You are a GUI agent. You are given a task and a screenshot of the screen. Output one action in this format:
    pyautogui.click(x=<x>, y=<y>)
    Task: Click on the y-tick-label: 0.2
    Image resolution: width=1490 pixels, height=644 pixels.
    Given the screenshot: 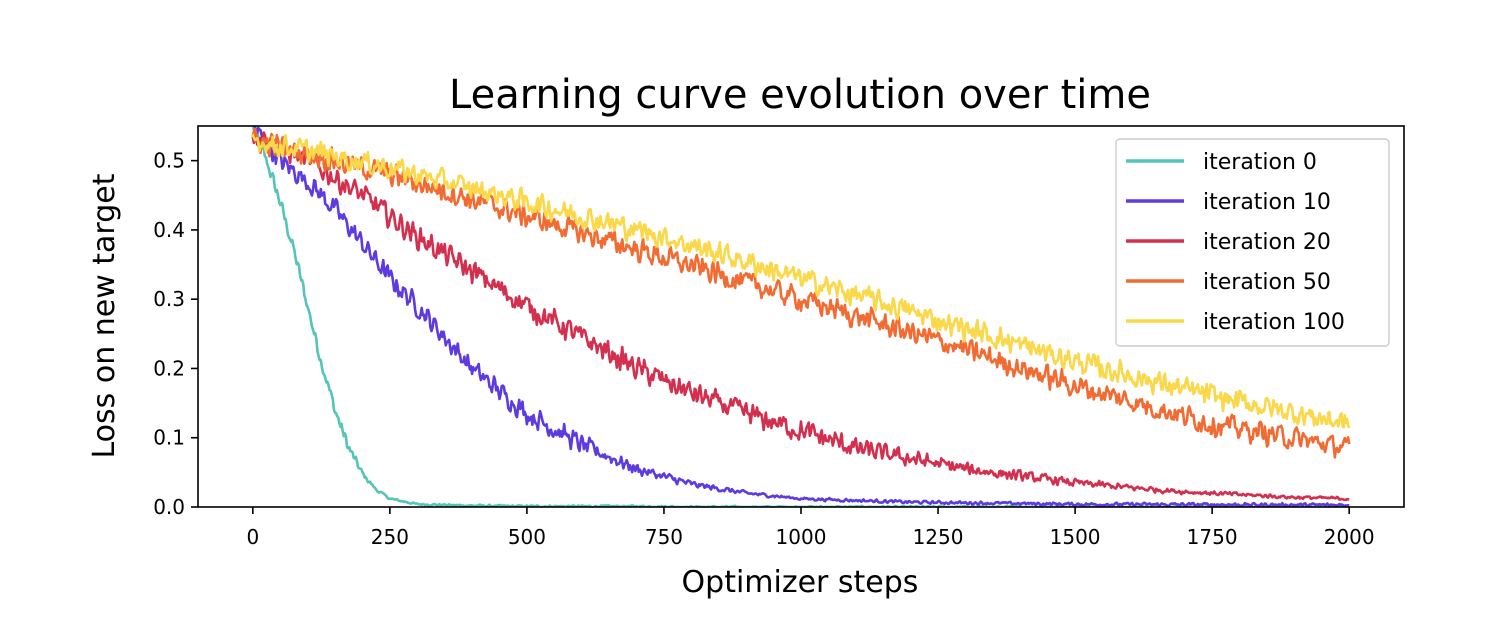 What is the action you would take?
    pyautogui.click(x=169, y=368)
    